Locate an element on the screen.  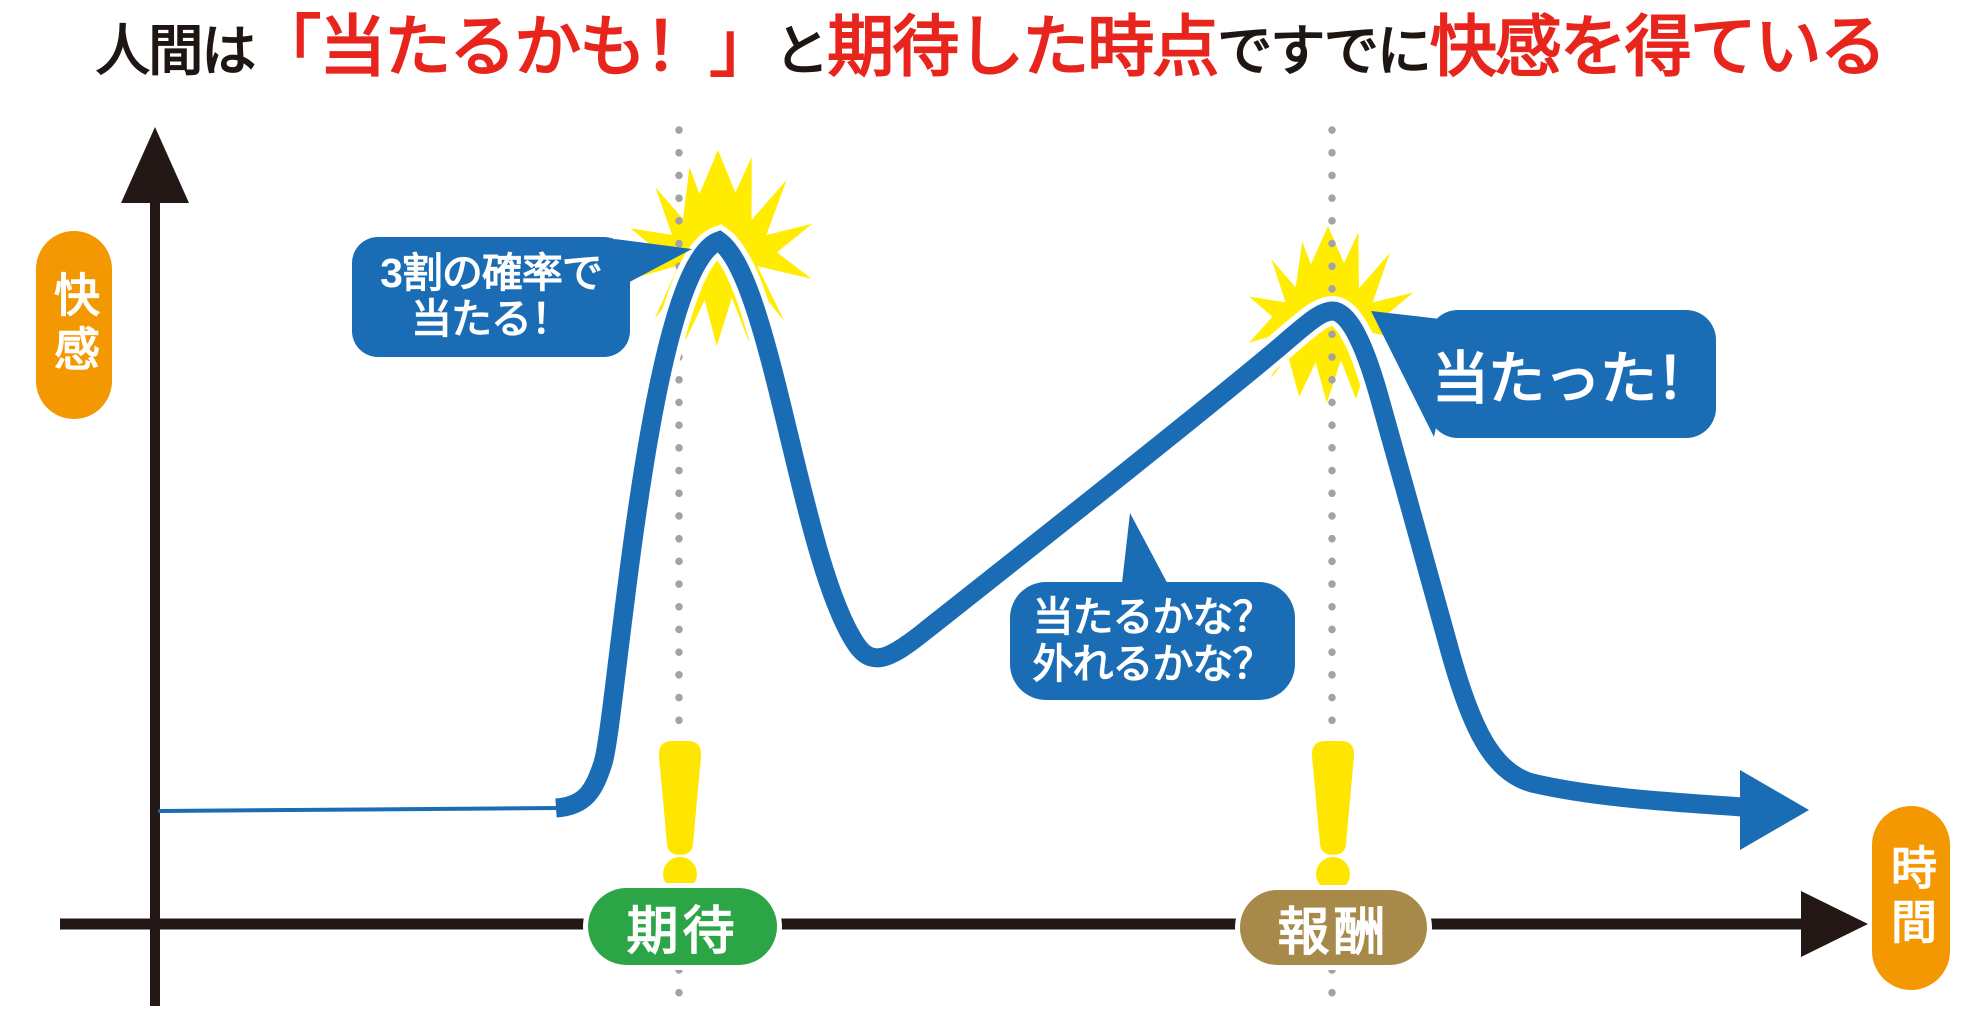
x-axis-label-time: 時間 is located at coordinates (1911, 898).